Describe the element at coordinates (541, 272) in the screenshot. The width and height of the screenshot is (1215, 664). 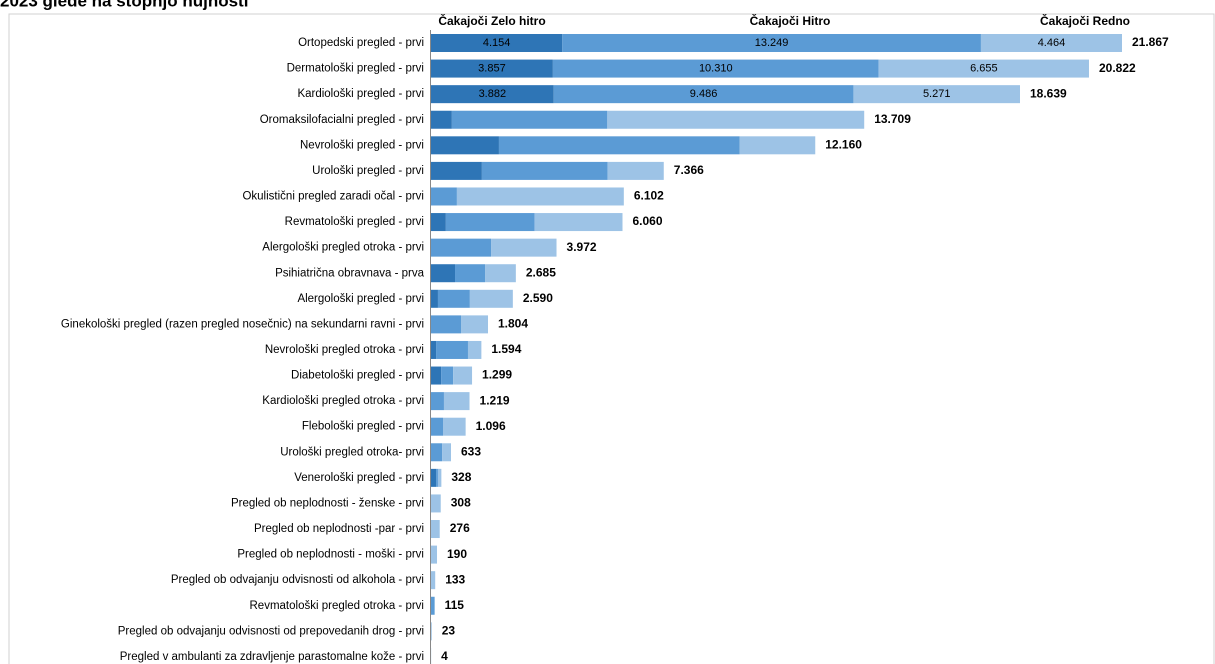
I see `total-label: 2.685` at that location.